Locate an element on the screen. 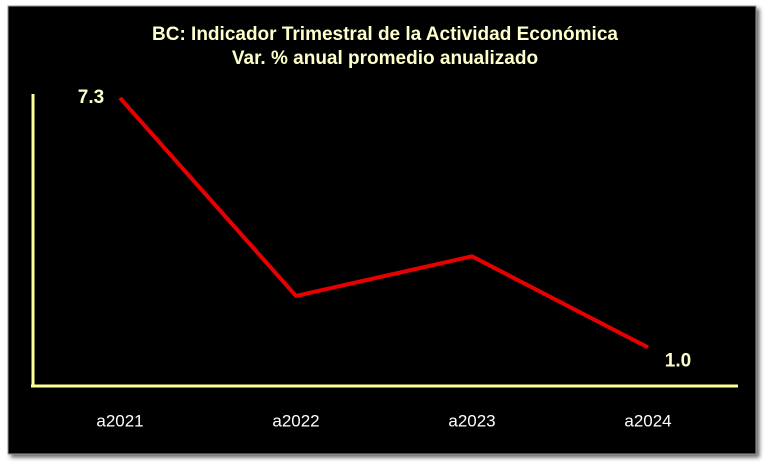 Image resolution: width=768 pixels, height=468 pixels. x-tick-label: a2023 is located at coordinates (471, 420).